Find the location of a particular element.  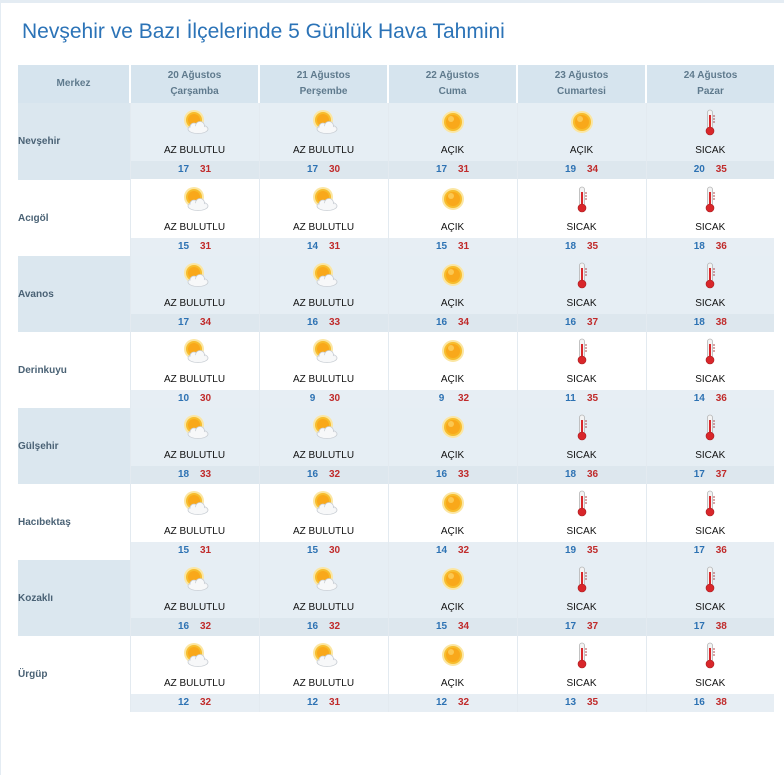

header-weekday: Perşembe is located at coordinates (323, 91).